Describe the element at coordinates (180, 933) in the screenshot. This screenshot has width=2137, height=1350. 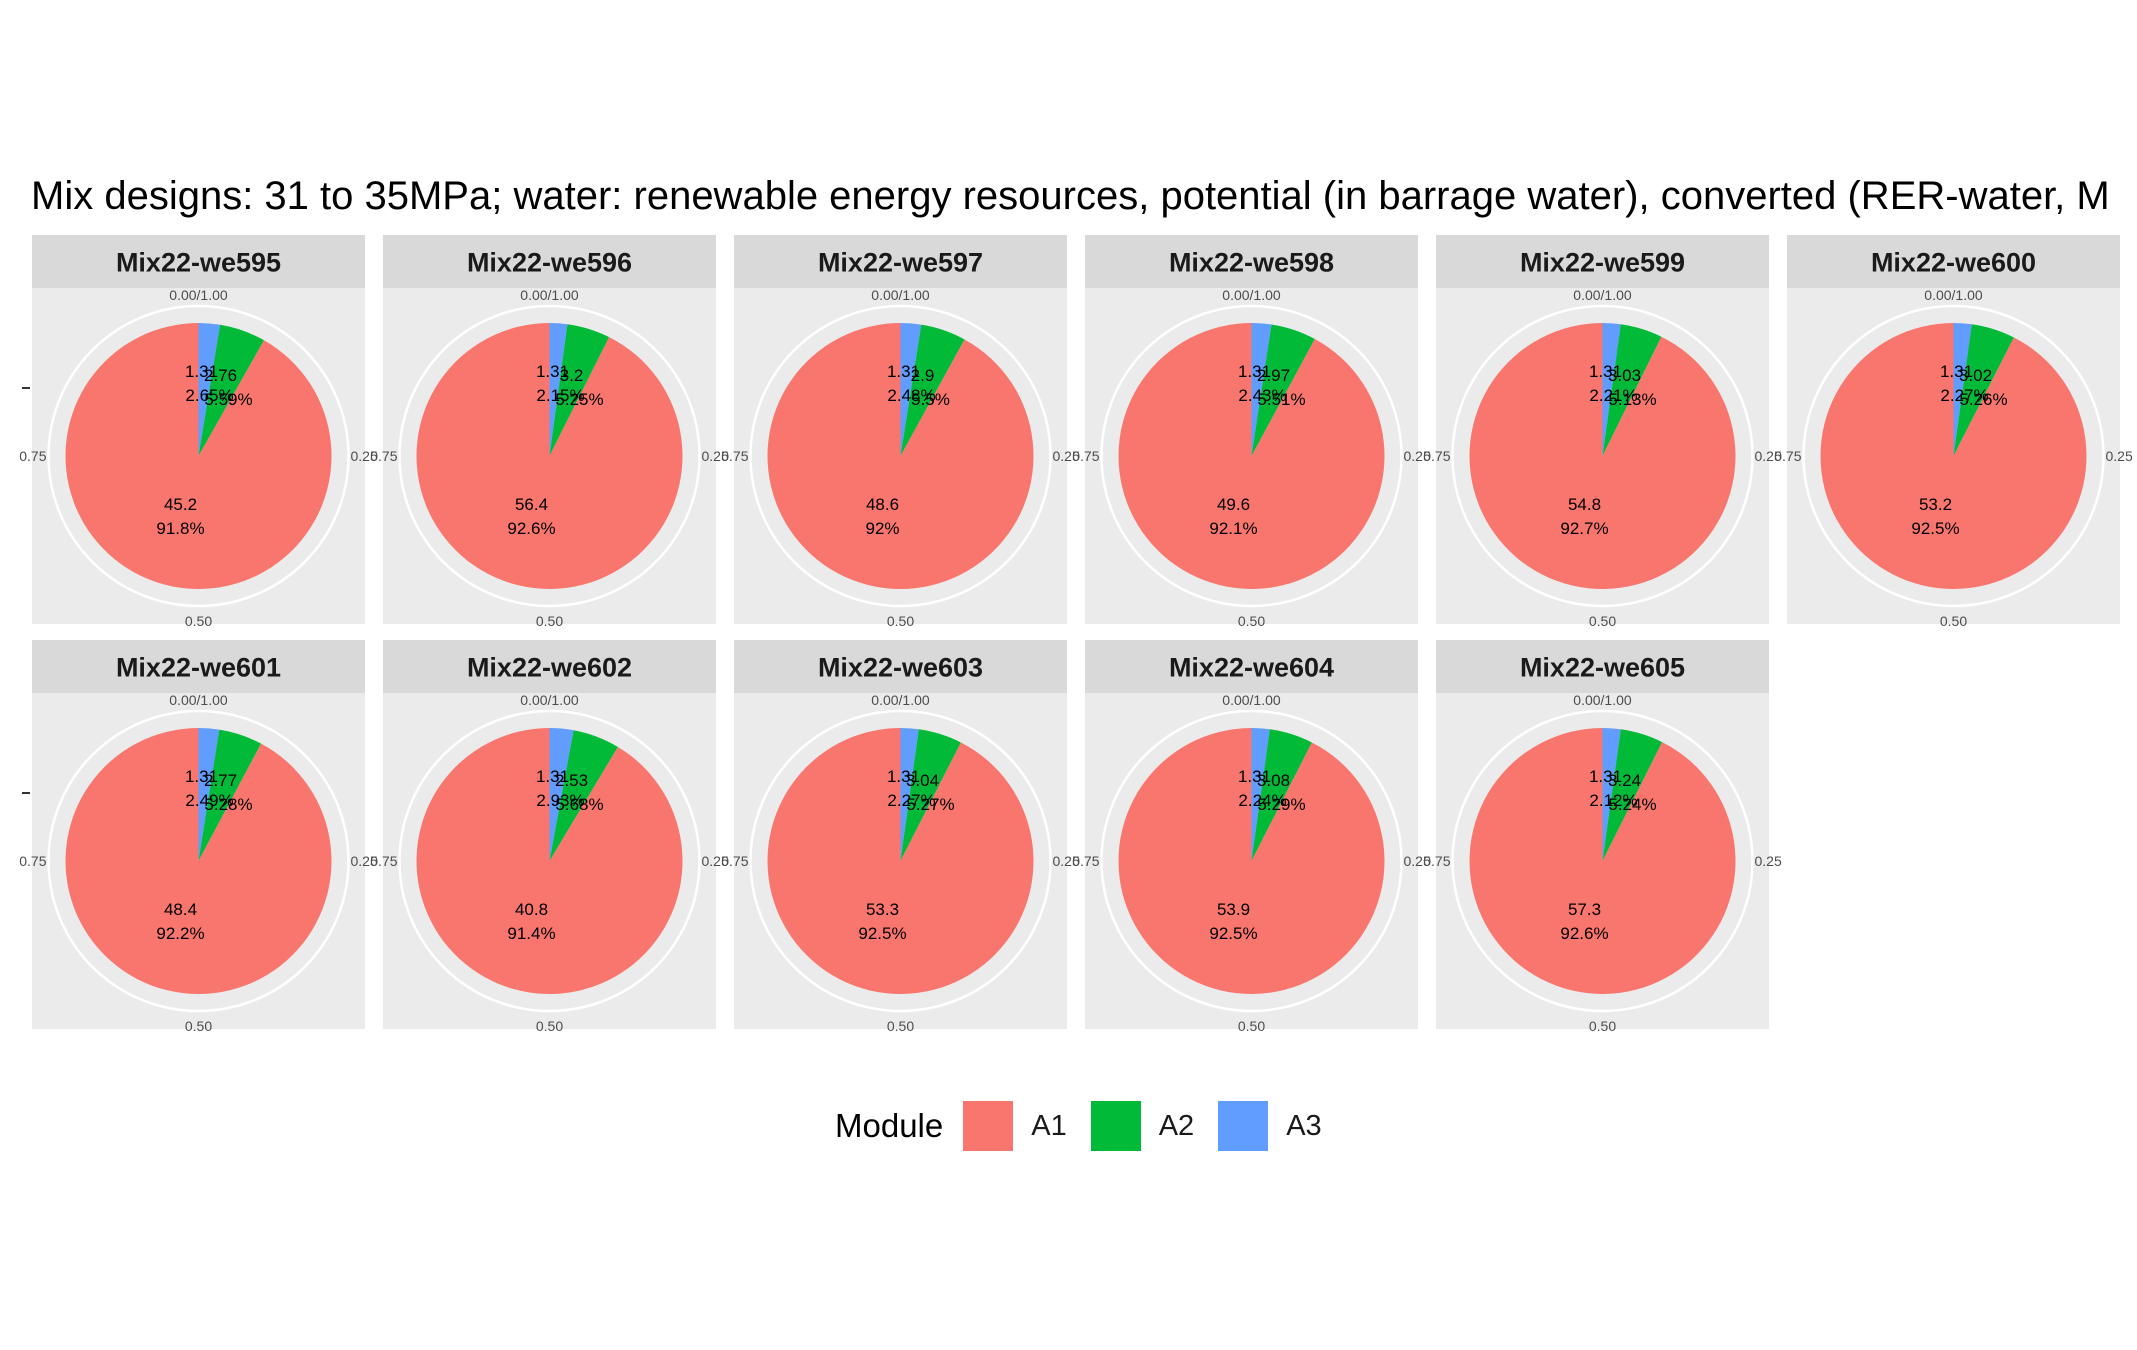
I see `data-label-percent-a1: 92.2%` at that location.